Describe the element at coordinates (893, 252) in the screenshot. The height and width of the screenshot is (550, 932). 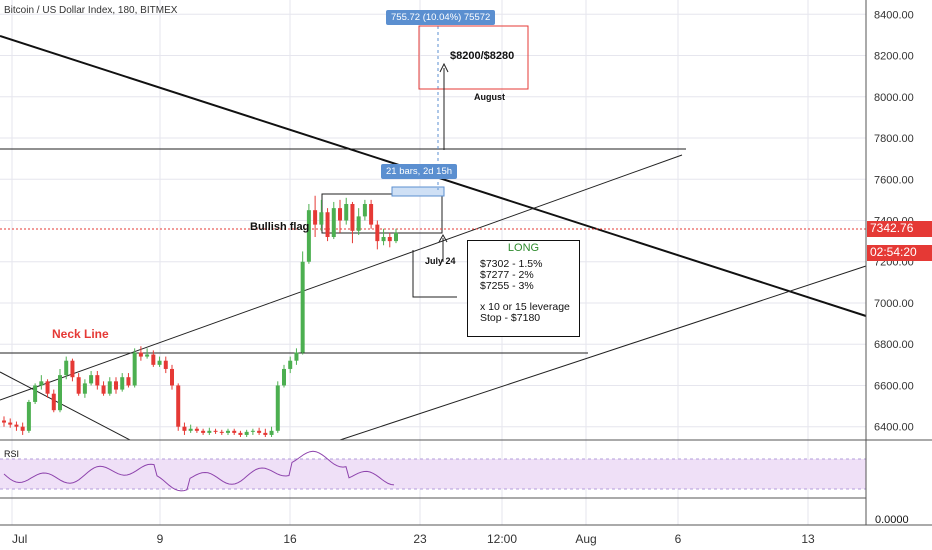
I see `countdown-label: 02:54:20` at that location.